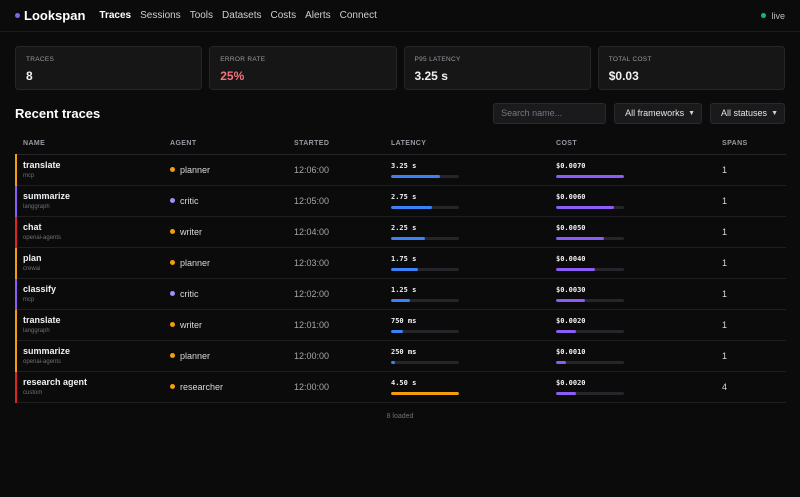  Describe the element at coordinates (58, 113) in the screenshot. I see `section-title: Recent traces` at that location.